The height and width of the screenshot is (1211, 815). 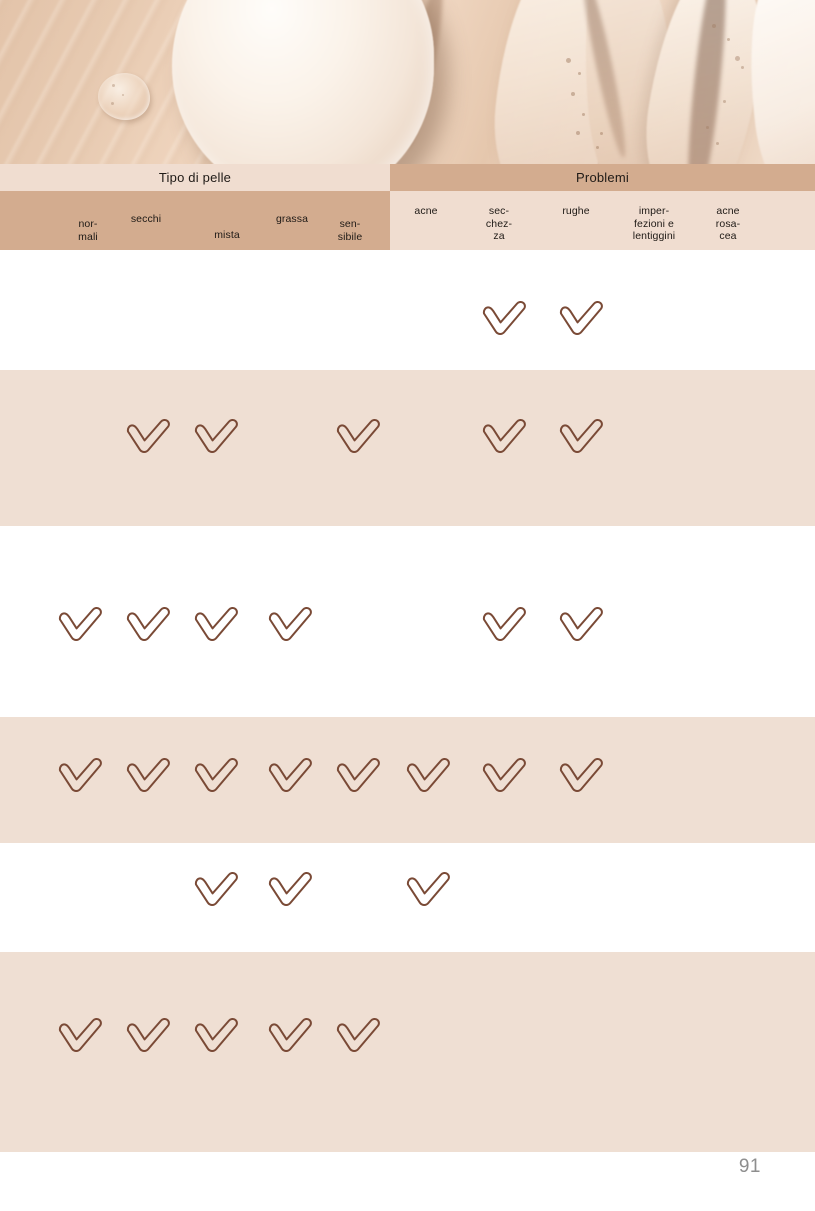 I want to click on group-header-label: Tipo di pelle, so click(x=195, y=177).